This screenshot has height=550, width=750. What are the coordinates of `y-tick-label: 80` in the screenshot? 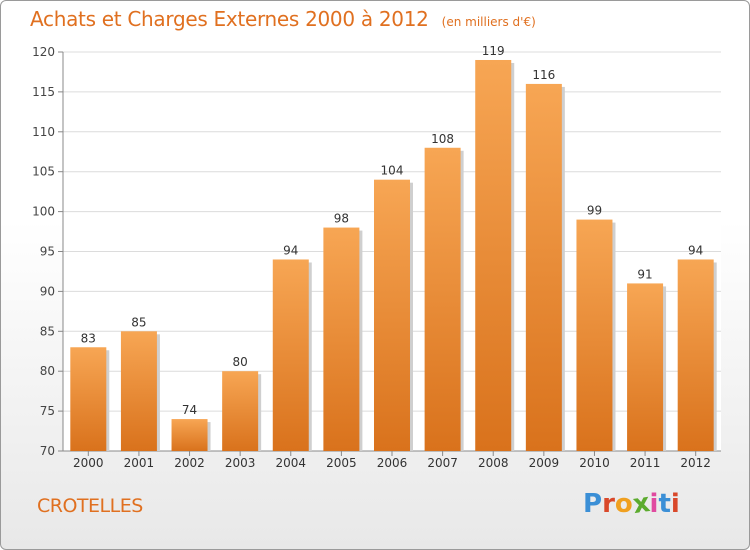 It's located at (47, 371).